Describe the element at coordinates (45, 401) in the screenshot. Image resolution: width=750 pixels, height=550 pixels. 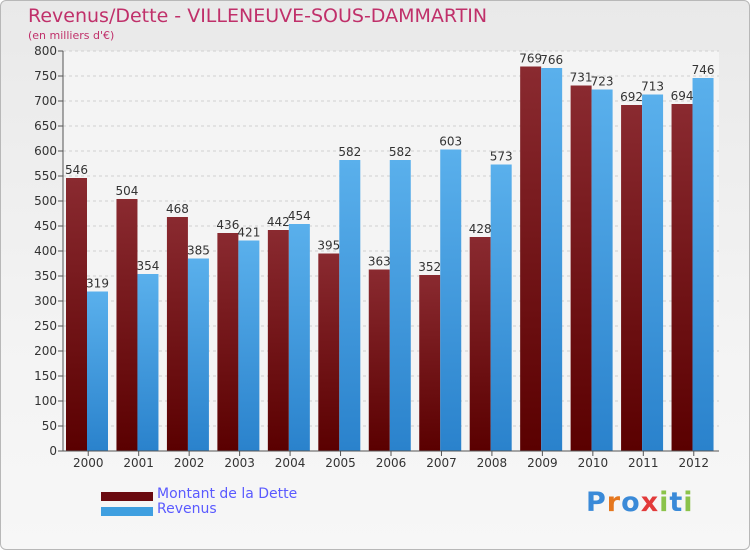
I see `y-tick-label: 100` at that location.